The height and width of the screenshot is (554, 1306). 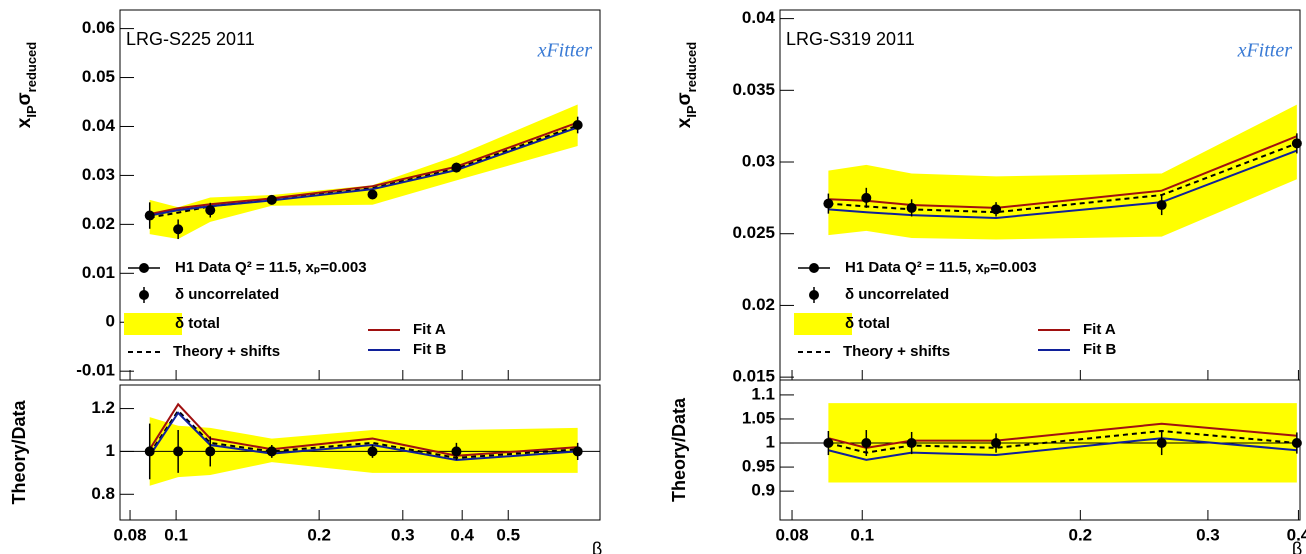 What do you see at coordinates (110, 321) in the screenshot?
I see `y-tick-label: 0` at bounding box center [110, 321].